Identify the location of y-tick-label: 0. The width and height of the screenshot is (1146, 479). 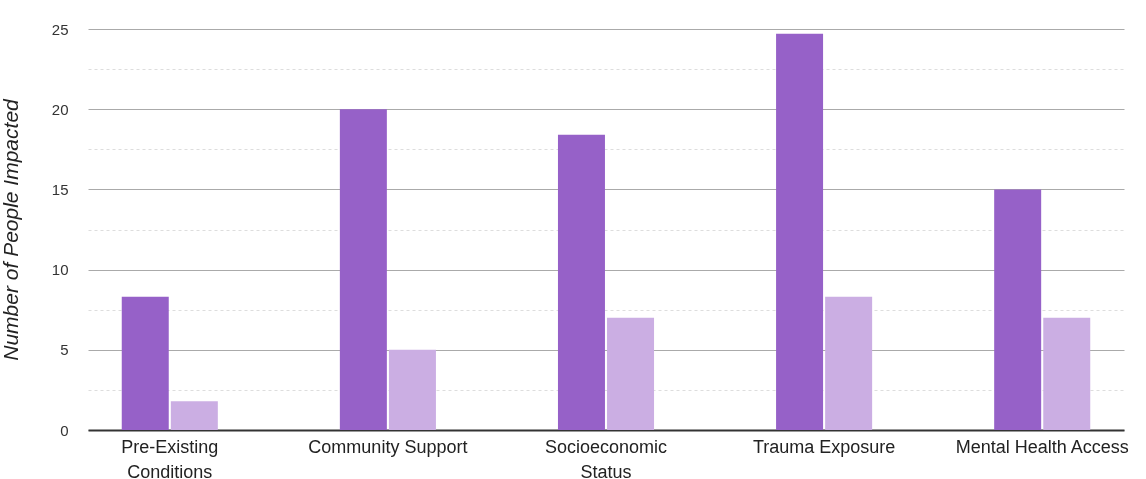
(64, 430).